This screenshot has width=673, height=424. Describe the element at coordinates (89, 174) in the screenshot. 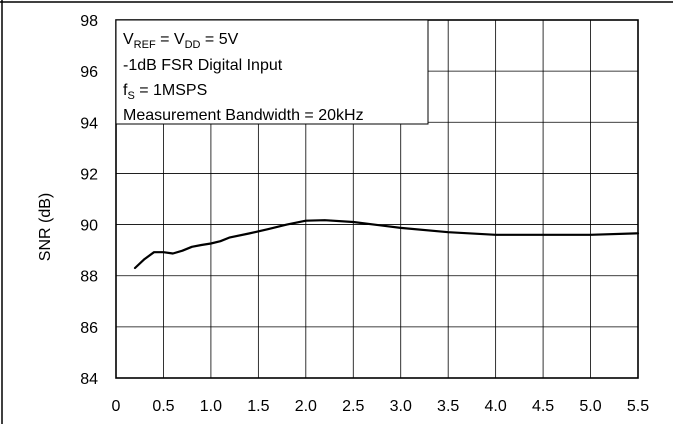

I see `y-tick-label: 92` at that location.